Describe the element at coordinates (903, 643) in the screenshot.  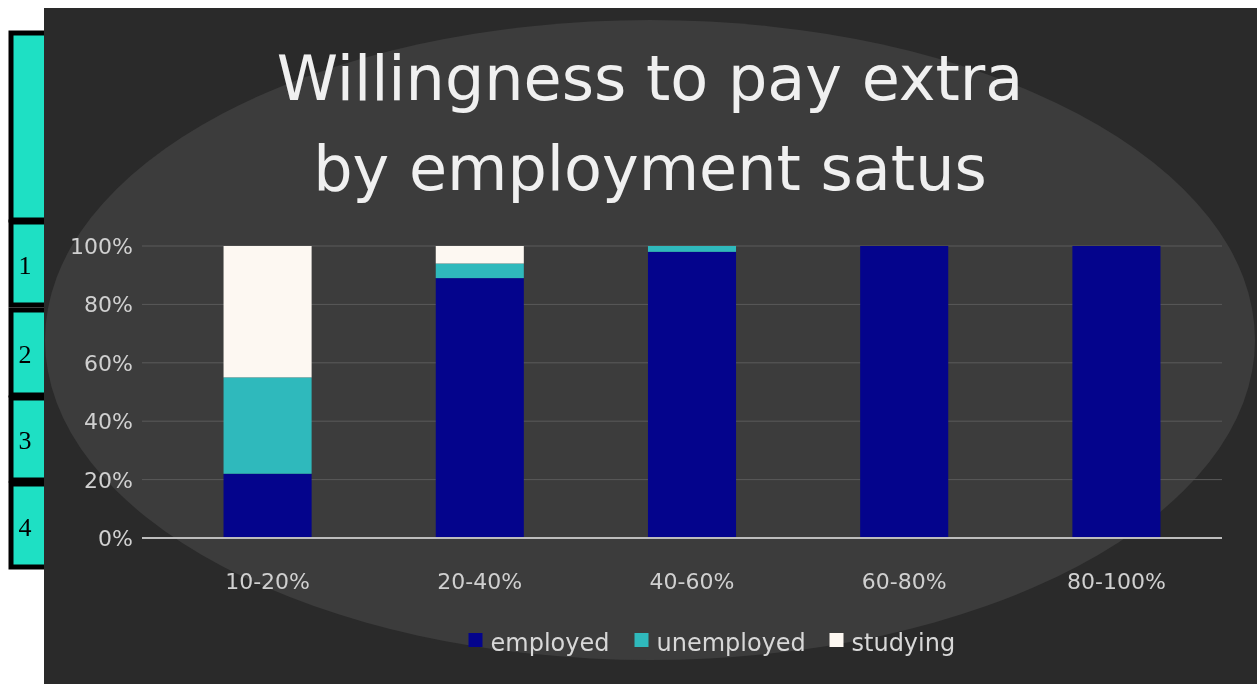
I see `legend-label: studying` at that location.